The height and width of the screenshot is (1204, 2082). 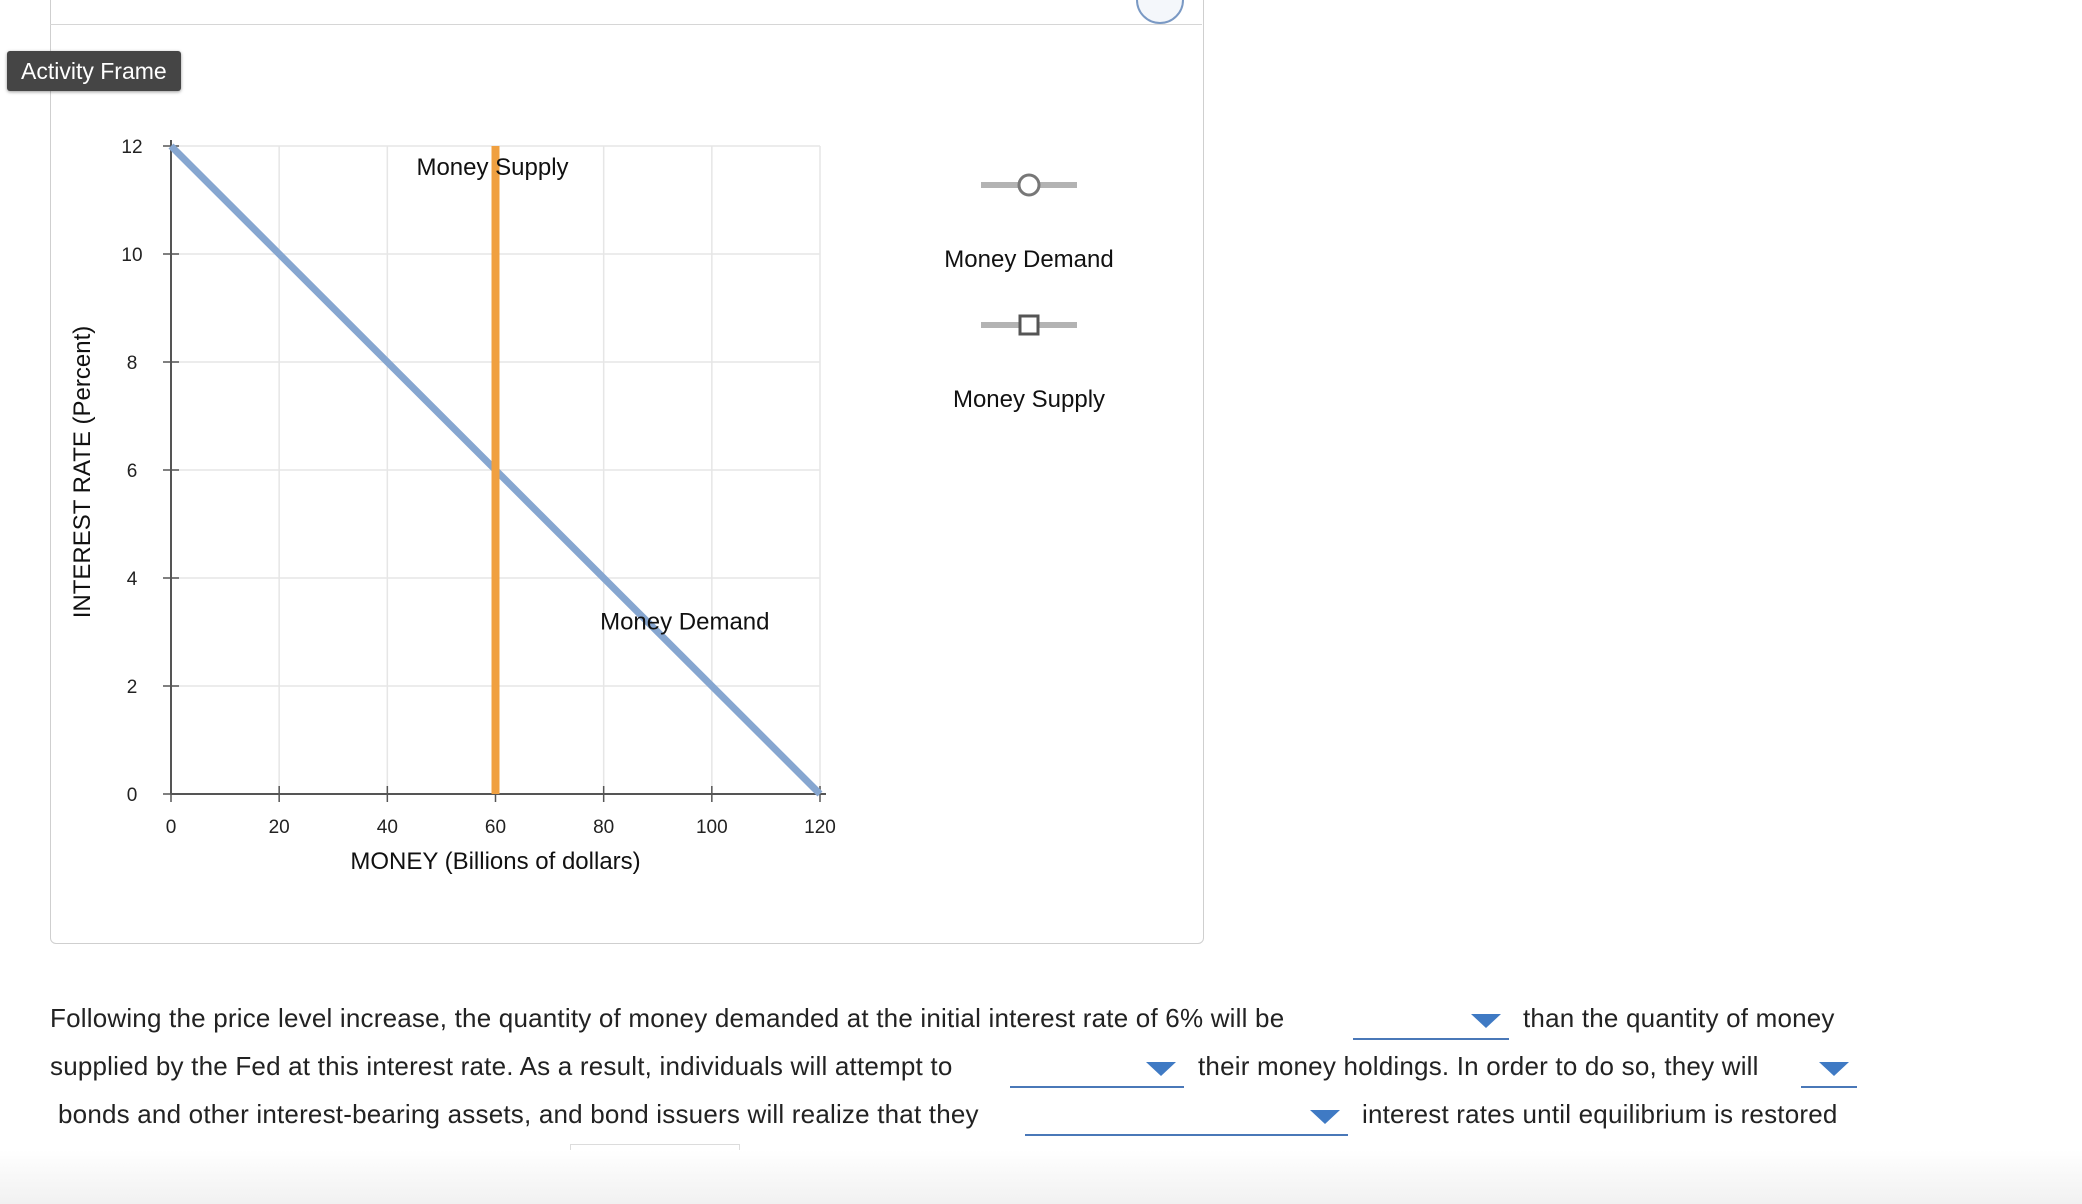 What do you see at coordinates (131, 147) in the screenshot?
I see `y-tick-label-6: 12` at bounding box center [131, 147].